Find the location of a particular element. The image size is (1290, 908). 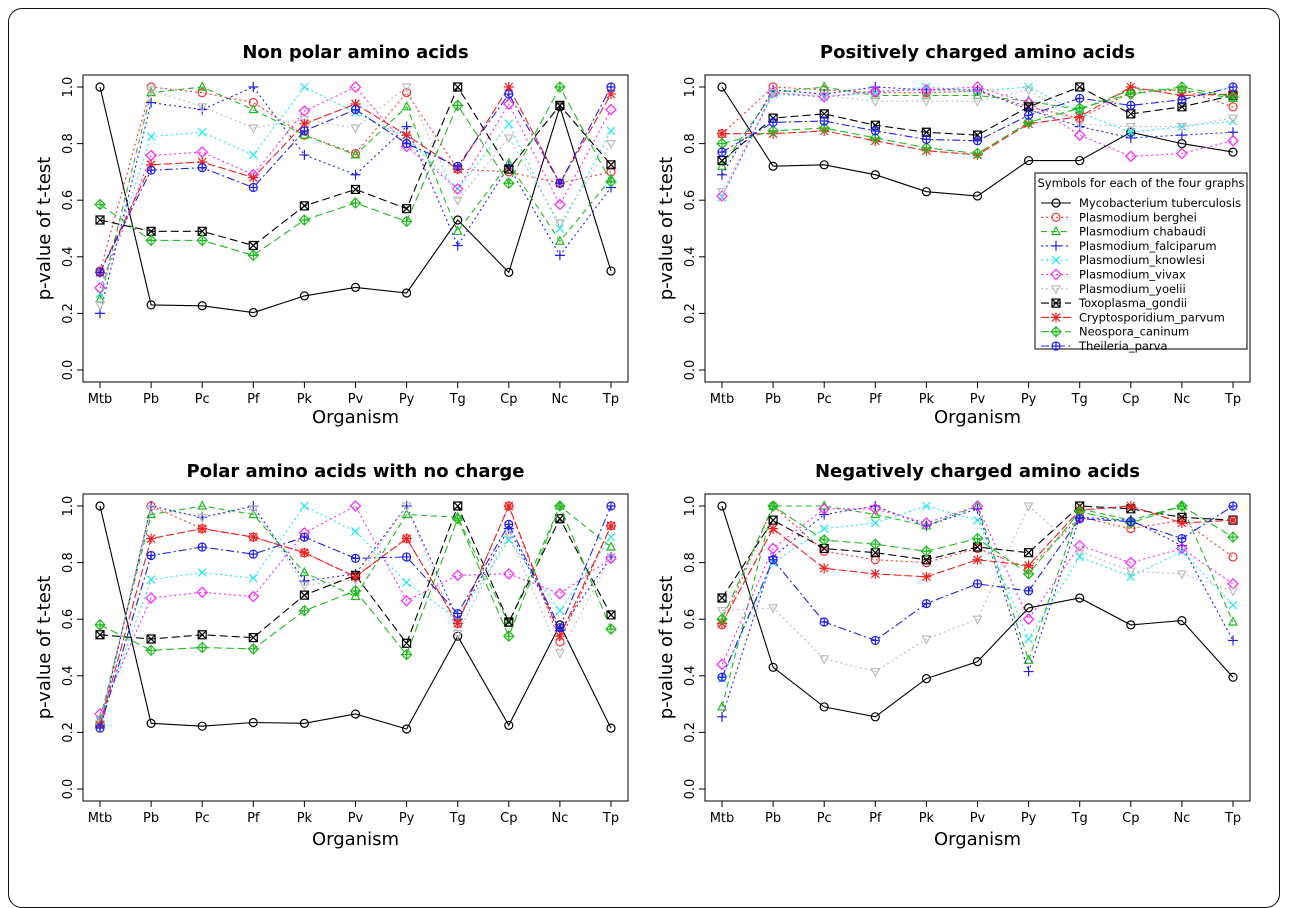

x-tick-label: Pv is located at coordinates (978, 818).